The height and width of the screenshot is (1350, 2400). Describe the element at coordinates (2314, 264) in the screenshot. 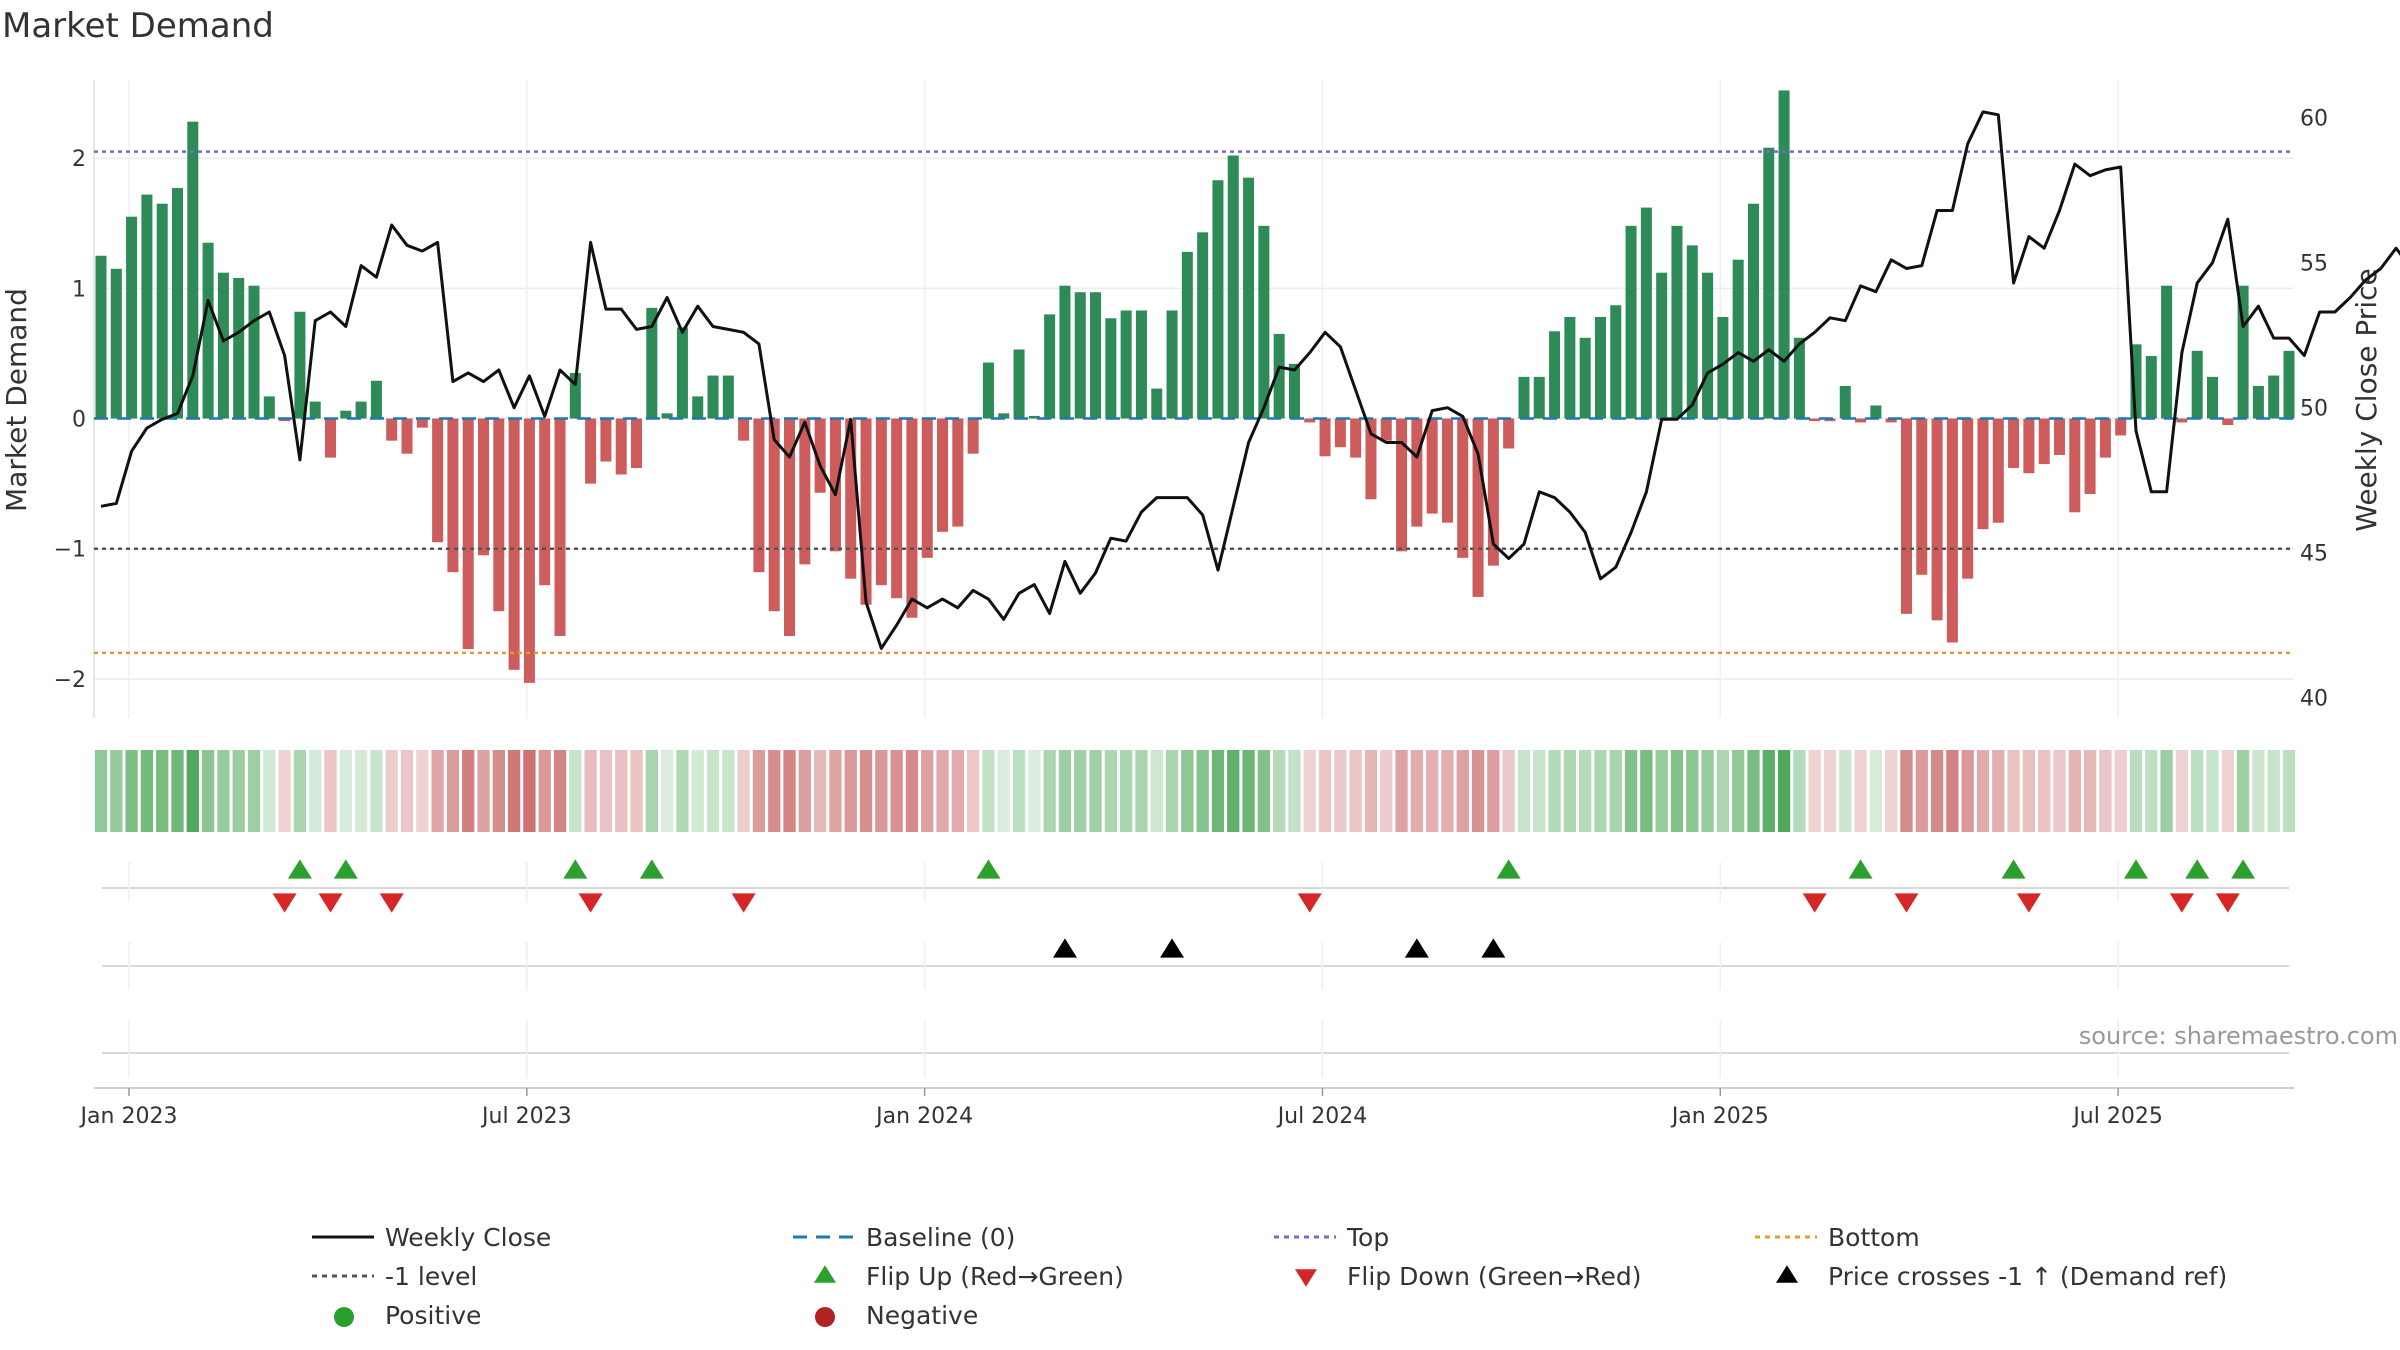

I see `y2-tick-label: 55` at that location.